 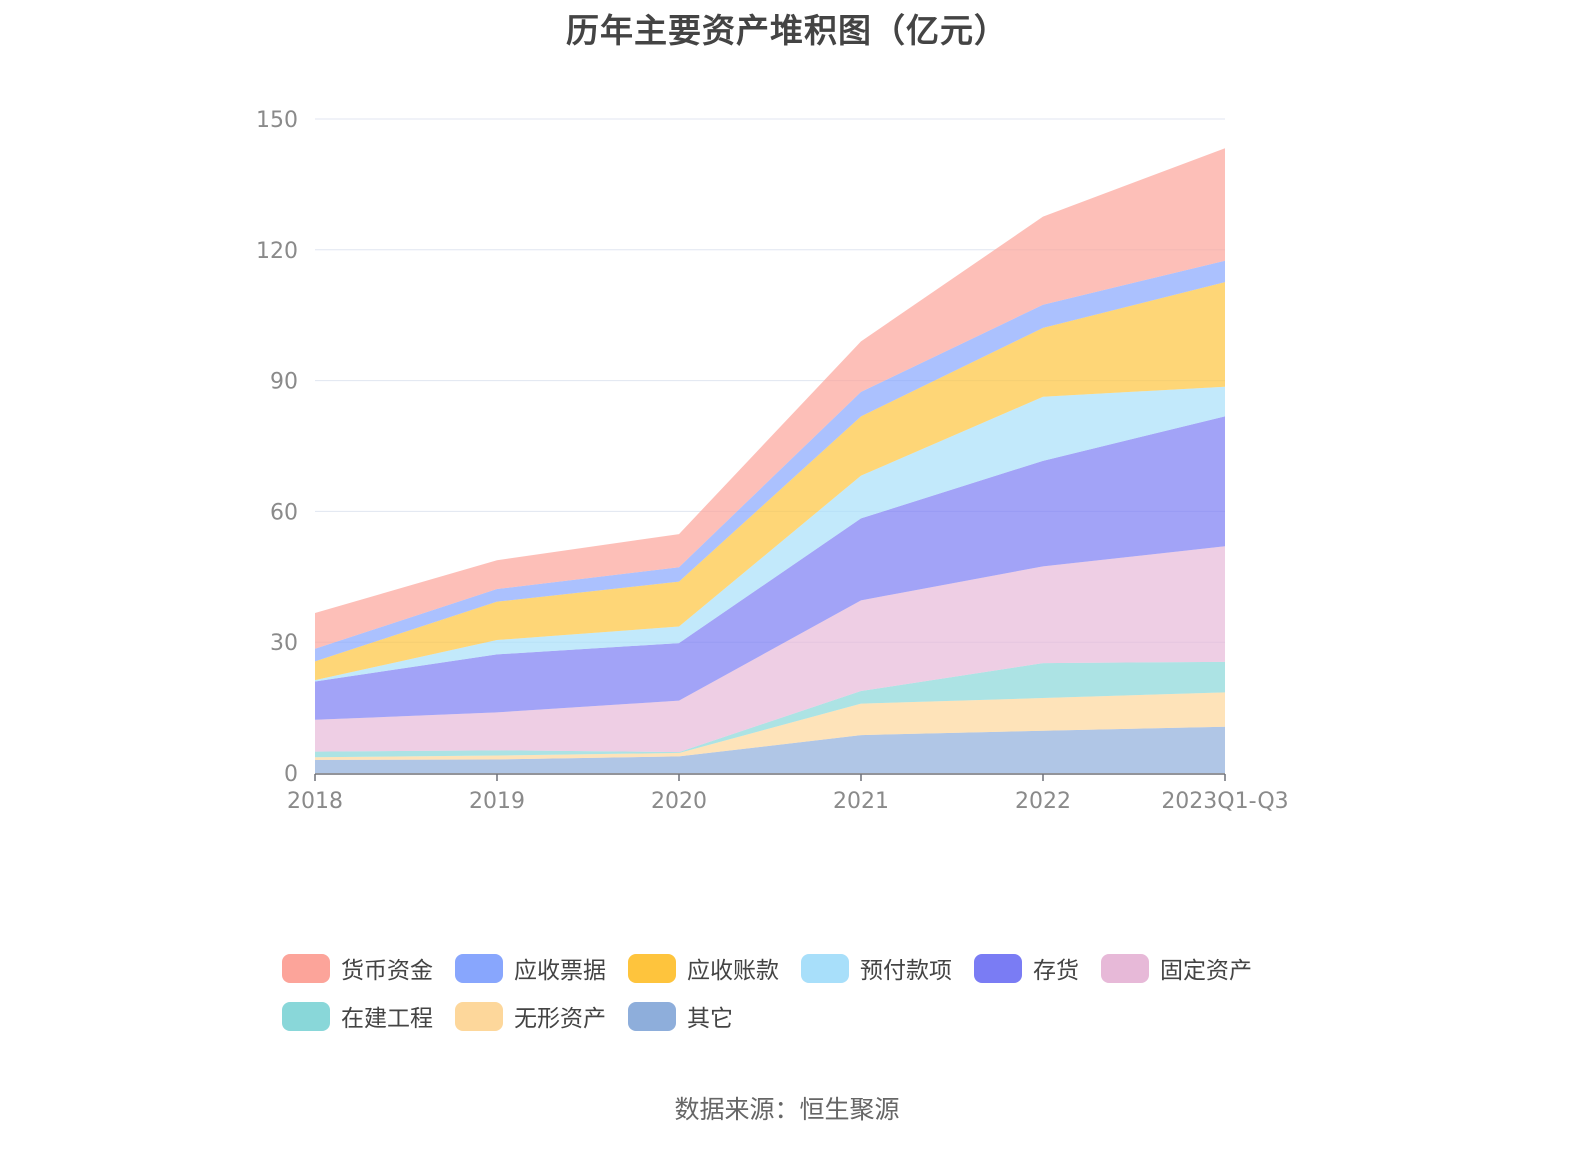 I want to click on area-series-无形资产, so click(x=770, y=726).